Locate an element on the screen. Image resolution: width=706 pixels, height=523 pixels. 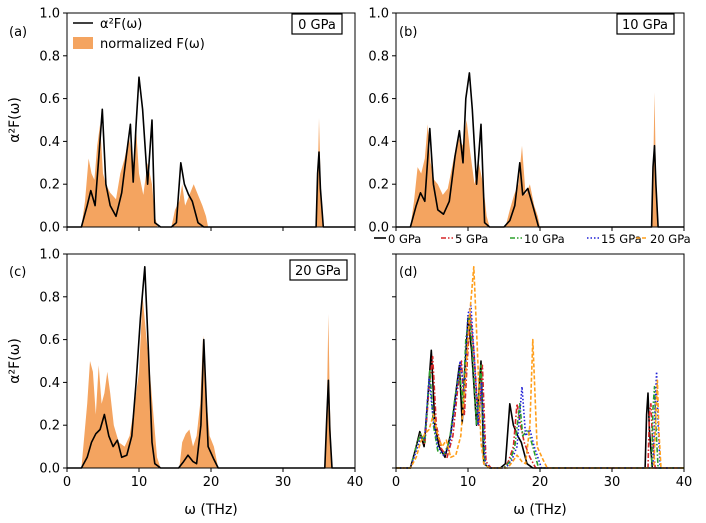
panel-c-xtick-label: 10 is located at coordinates (139, 482).